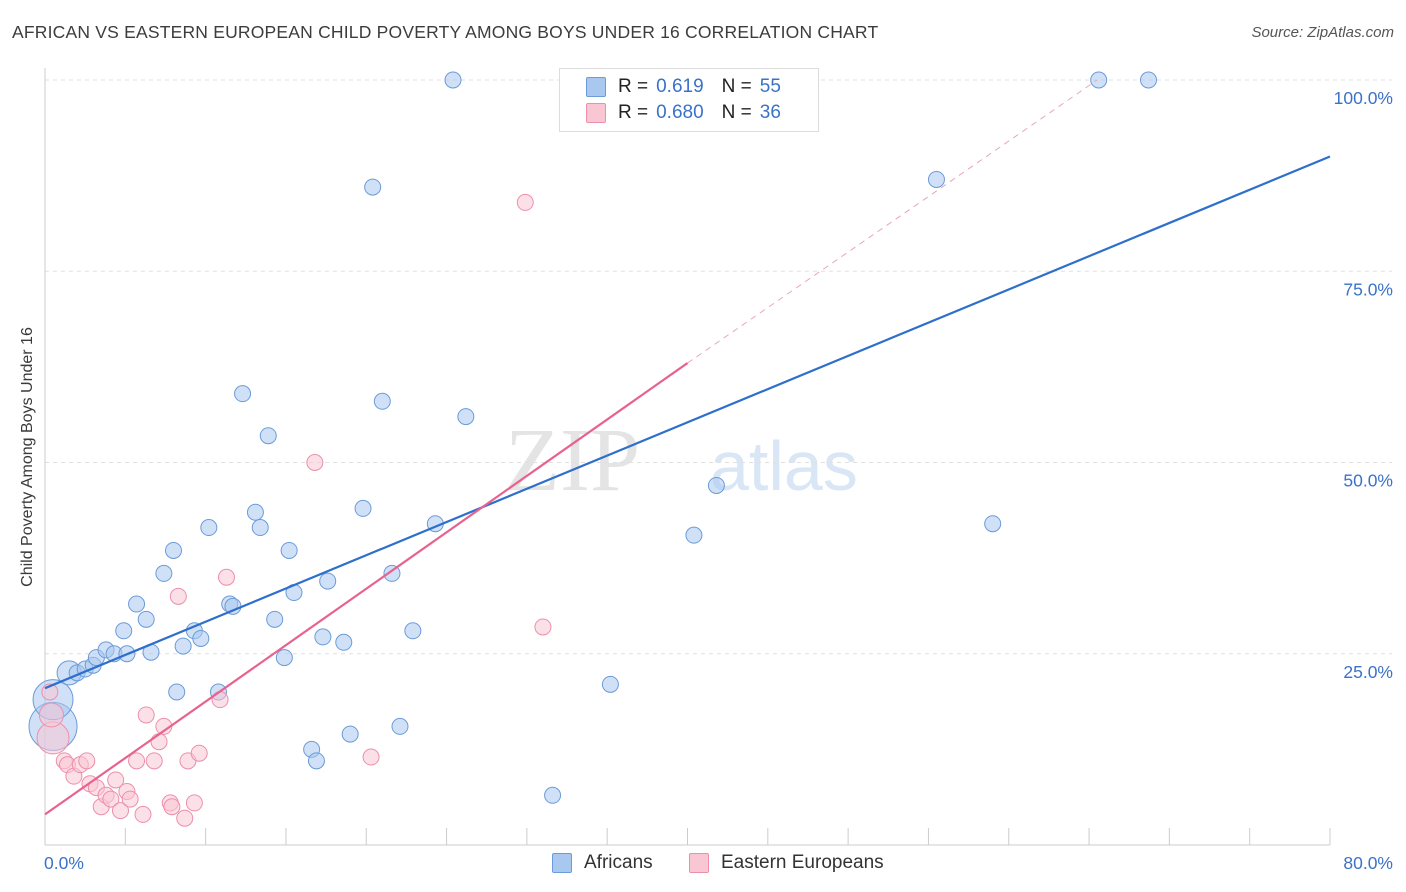  I want to click on bottom-legend-africans: Africans, so click(602, 863).